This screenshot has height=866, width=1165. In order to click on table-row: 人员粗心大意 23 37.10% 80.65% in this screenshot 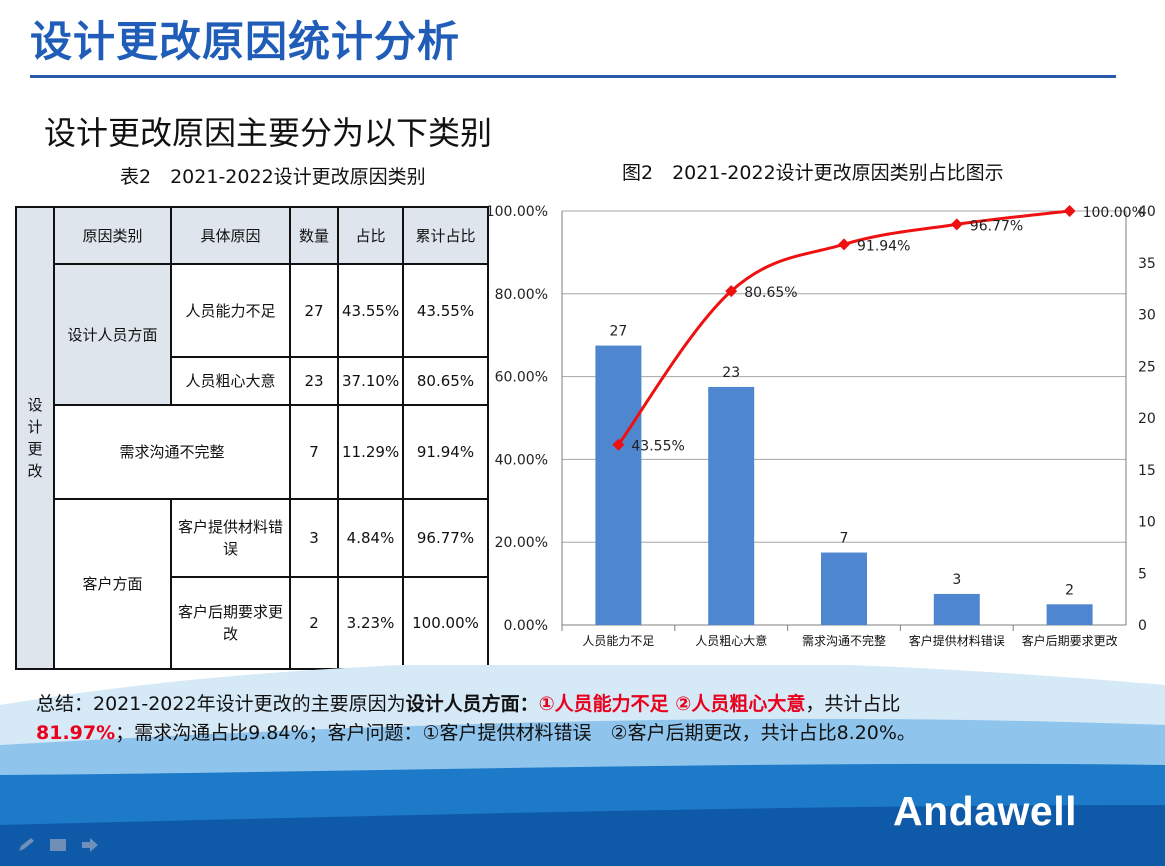, I will do `click(252, 381)`.